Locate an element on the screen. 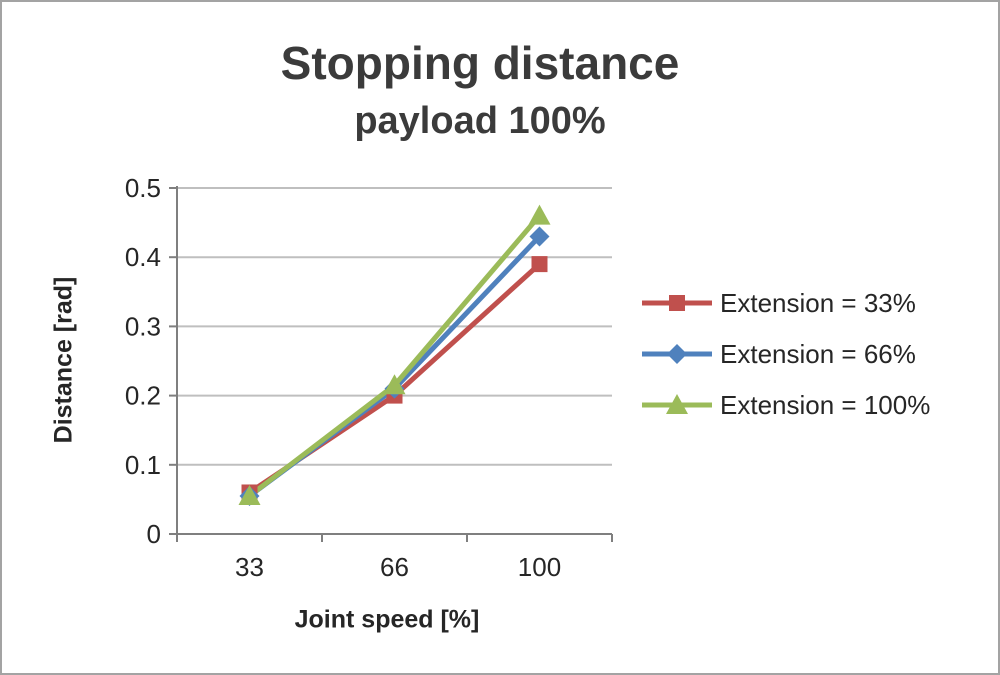 The width and height of the screenshot is (1000, 675). chart-title: Stopping distance is located at coordinates (480, 63).